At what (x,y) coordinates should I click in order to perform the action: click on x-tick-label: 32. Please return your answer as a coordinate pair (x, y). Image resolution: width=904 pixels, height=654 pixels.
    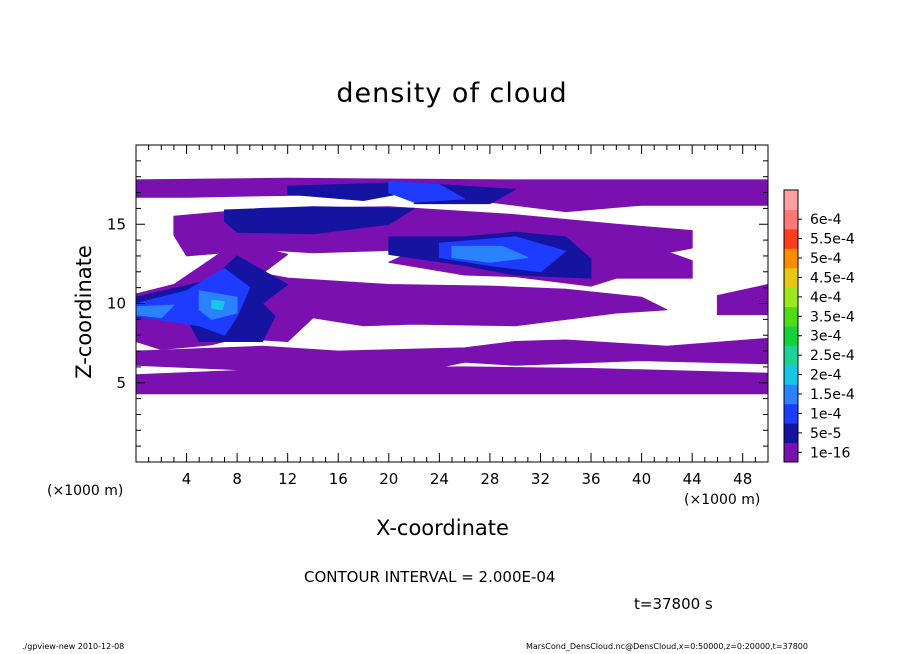
    Looking at the image, I should click on (540, 479).